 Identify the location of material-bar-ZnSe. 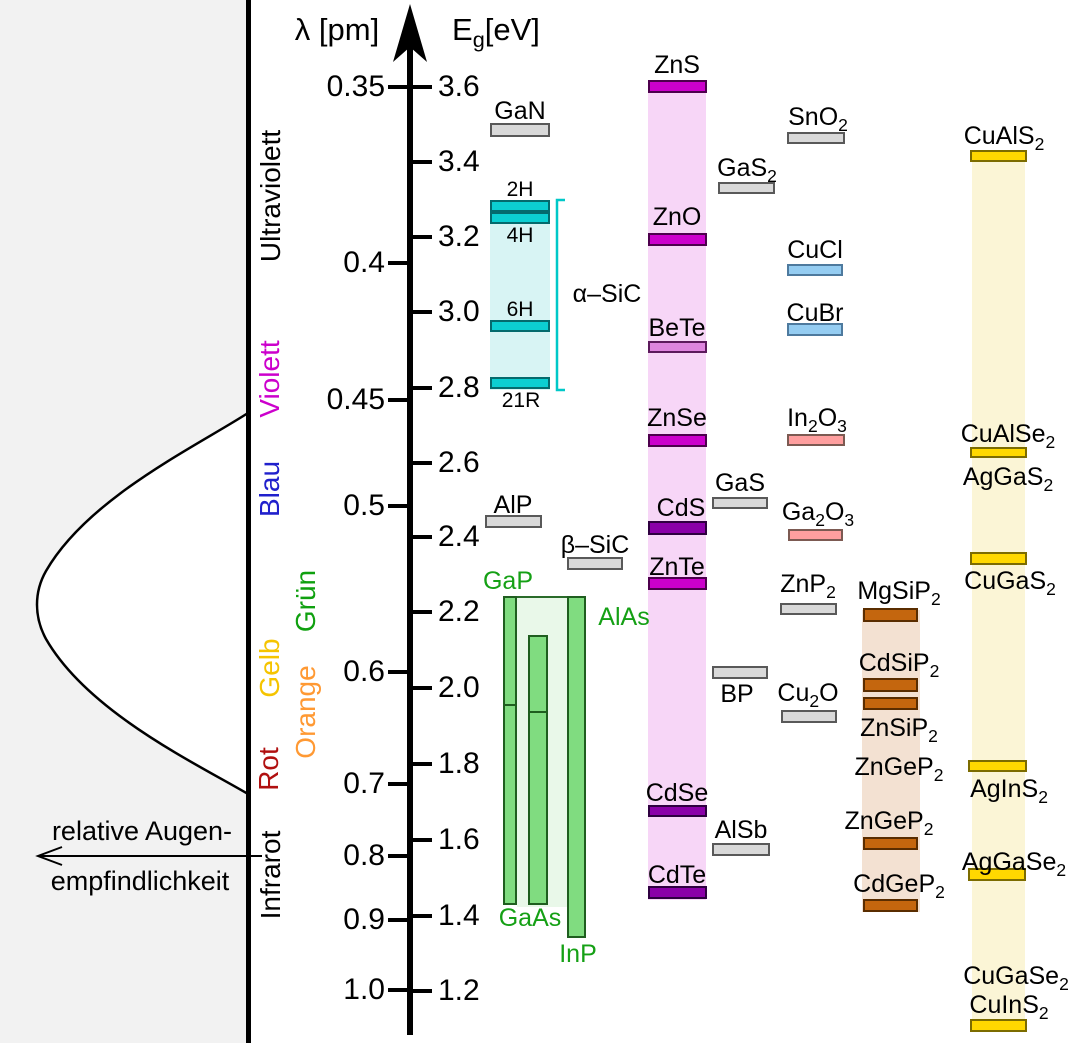
(677, 440).